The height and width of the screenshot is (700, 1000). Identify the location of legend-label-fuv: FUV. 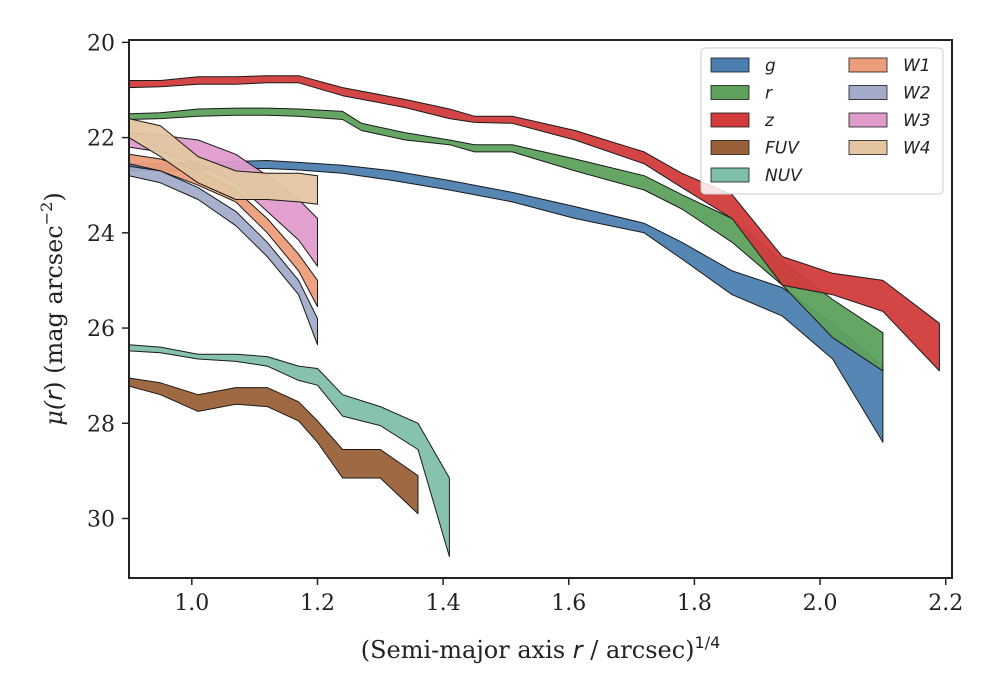
(782, 149).